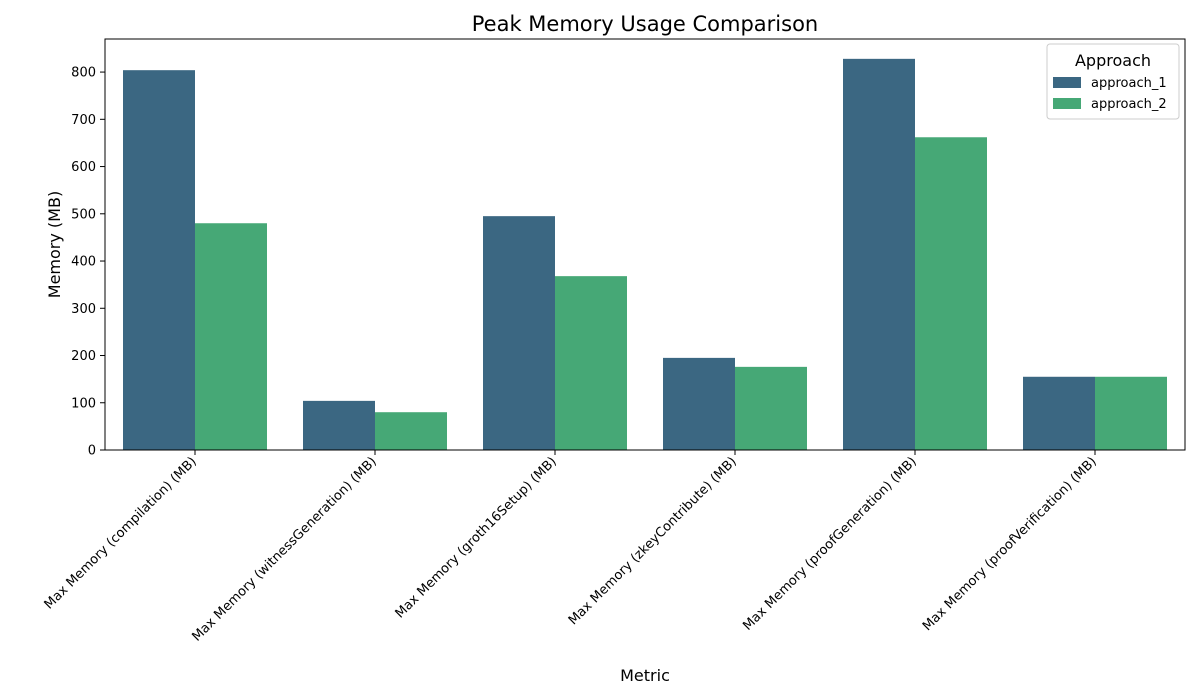  I want to click on y-tick-label: 400, so click(83, 262).